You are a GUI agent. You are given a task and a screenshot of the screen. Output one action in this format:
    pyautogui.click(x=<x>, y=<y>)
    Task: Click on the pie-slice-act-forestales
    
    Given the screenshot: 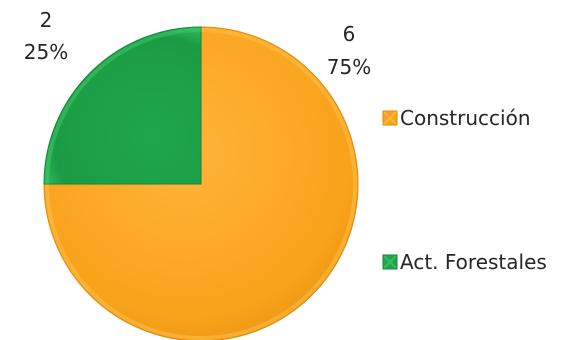 What is the action you would take?
    pyautogui.click(x=122, y=105)
    